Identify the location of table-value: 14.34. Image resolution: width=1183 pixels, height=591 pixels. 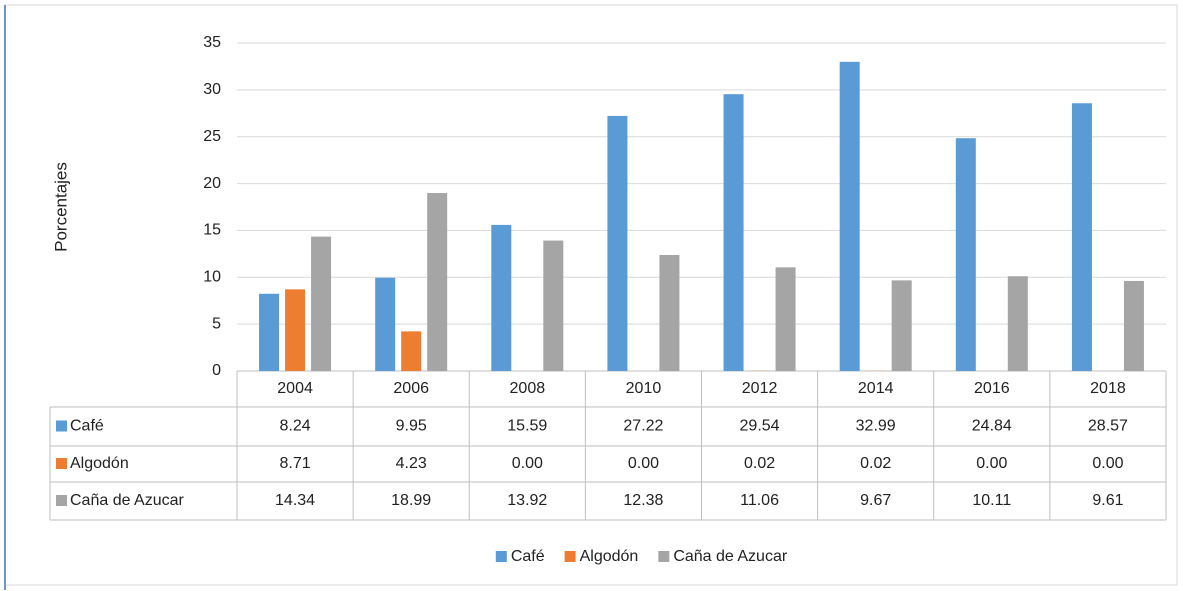
(295, 500).